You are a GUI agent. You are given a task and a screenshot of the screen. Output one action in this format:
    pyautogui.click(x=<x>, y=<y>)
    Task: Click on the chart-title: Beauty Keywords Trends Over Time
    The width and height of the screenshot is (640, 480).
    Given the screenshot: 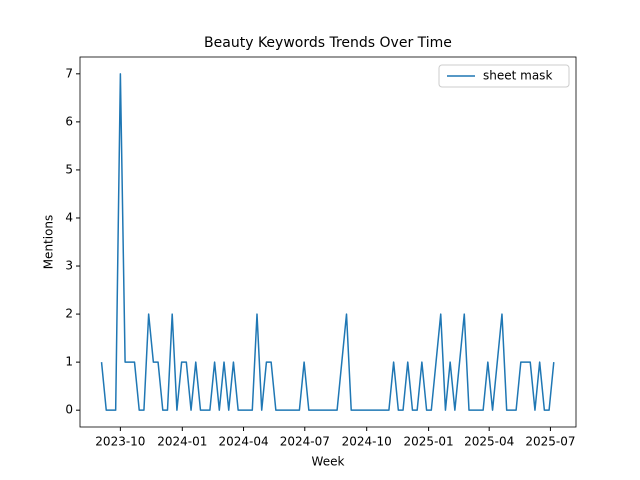 What is the action you would take?
    pyautogui.click(x=328, y=43)
    